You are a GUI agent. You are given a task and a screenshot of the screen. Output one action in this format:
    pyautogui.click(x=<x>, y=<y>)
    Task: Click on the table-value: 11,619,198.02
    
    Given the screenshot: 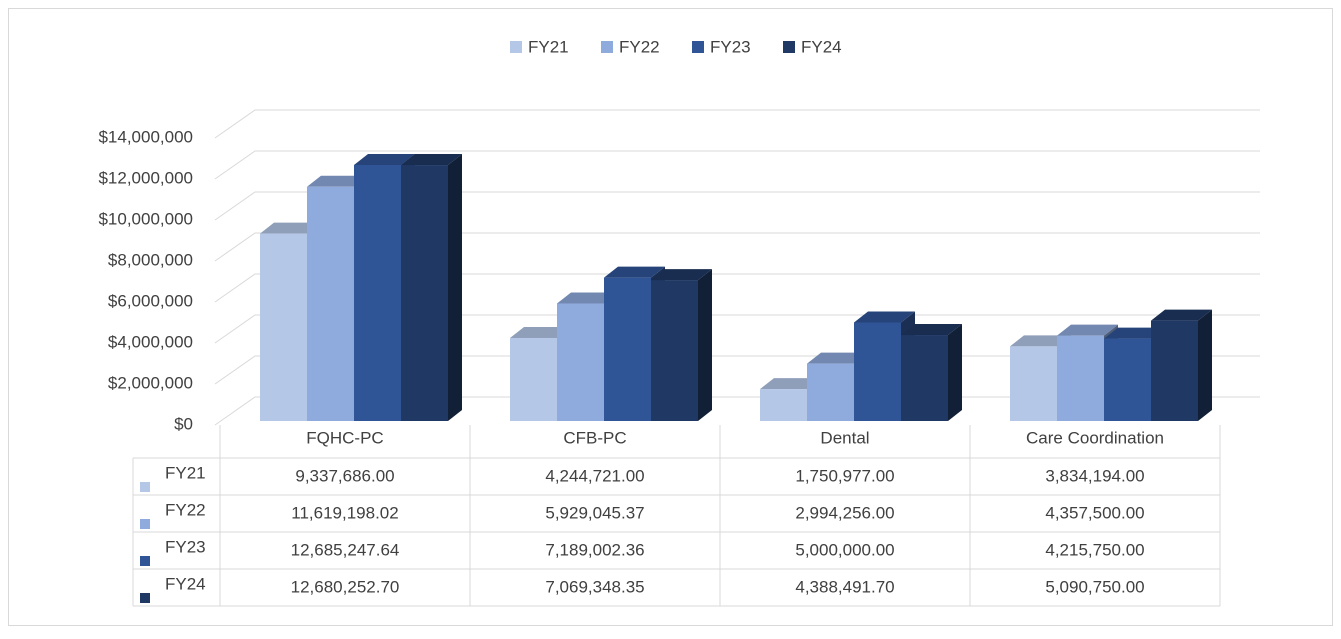 What is the action you would take?
    pyautogui.click(x=344, y=512)
    